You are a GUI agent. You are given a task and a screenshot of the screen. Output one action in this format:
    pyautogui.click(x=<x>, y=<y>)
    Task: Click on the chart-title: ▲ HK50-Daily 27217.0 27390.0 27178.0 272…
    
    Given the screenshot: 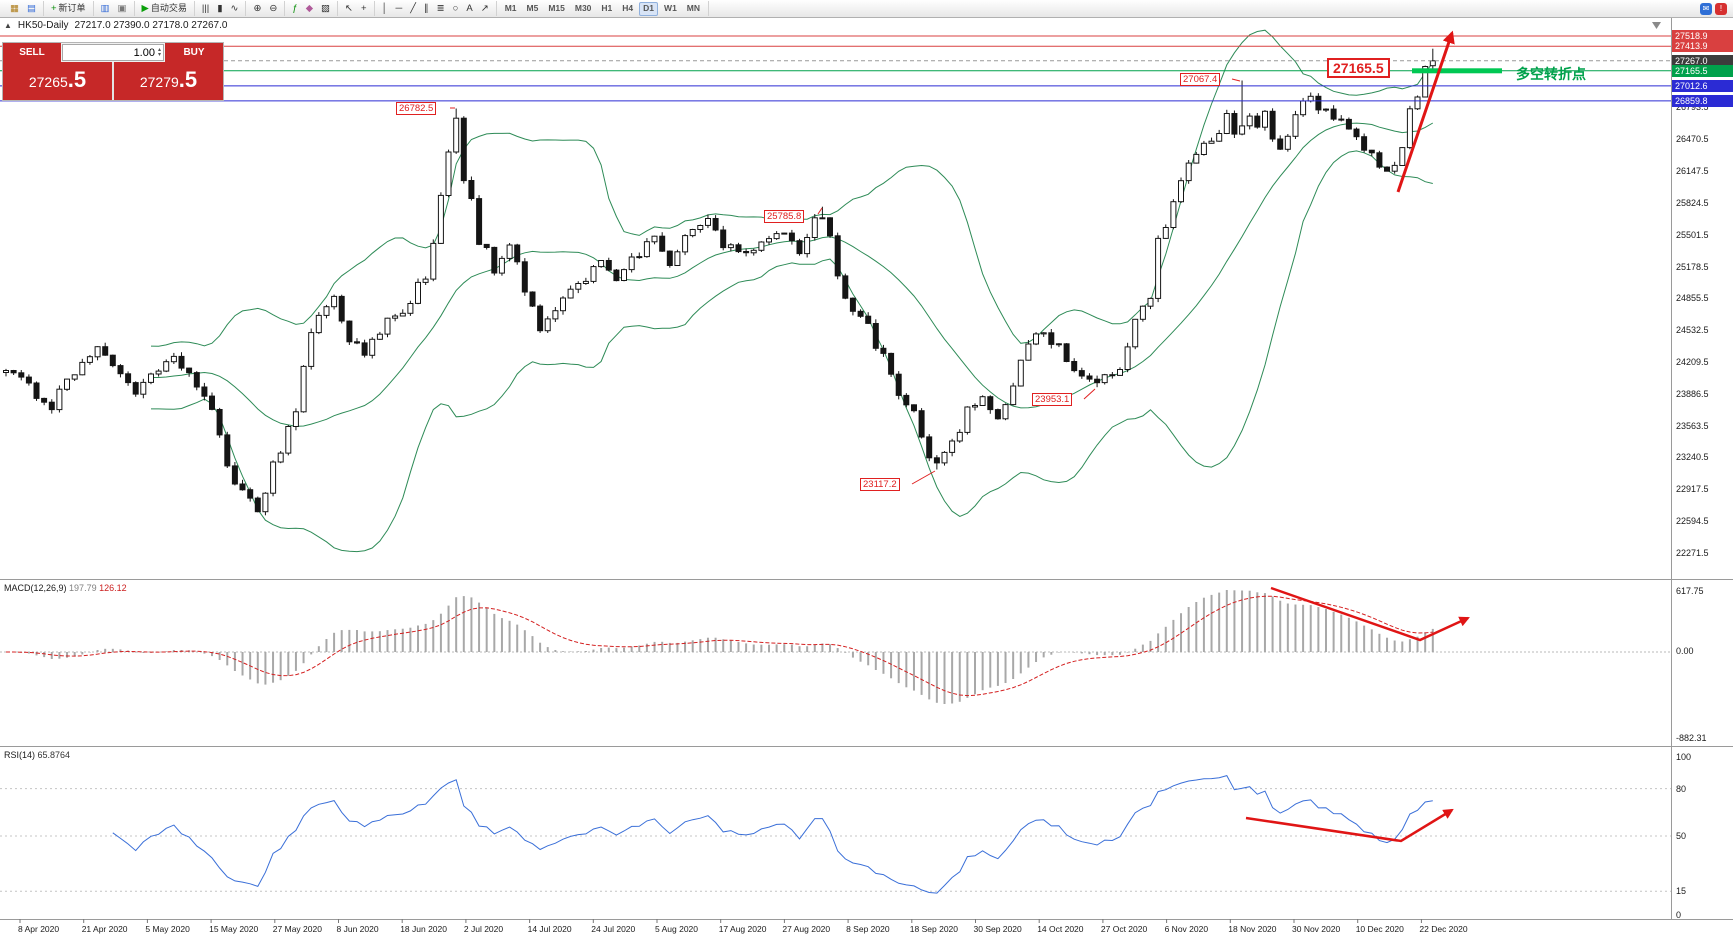 What is the action you would take?
    pyautogui.click(x=115, y=25)
    